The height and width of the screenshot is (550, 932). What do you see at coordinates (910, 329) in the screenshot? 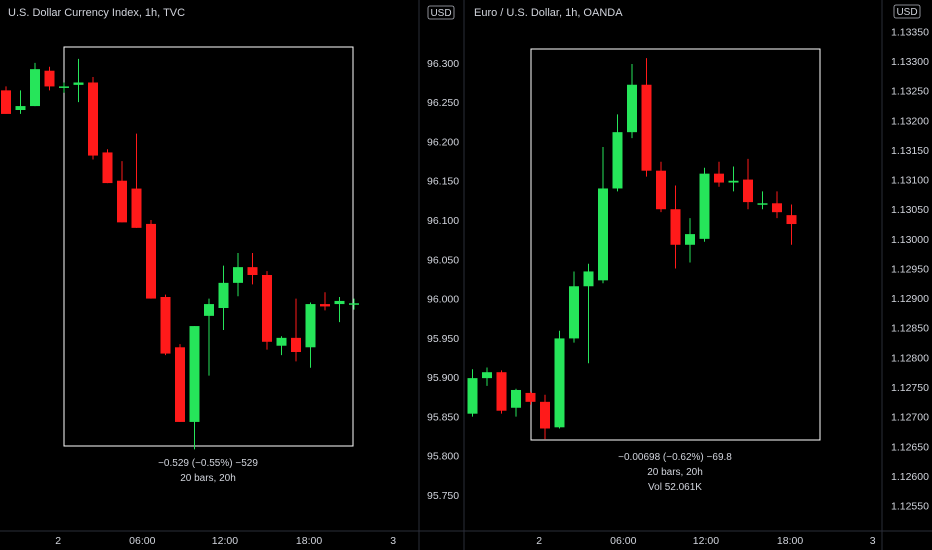
I see `eurusd-price-tick: 1.12850` at bounding box center [910, 329].